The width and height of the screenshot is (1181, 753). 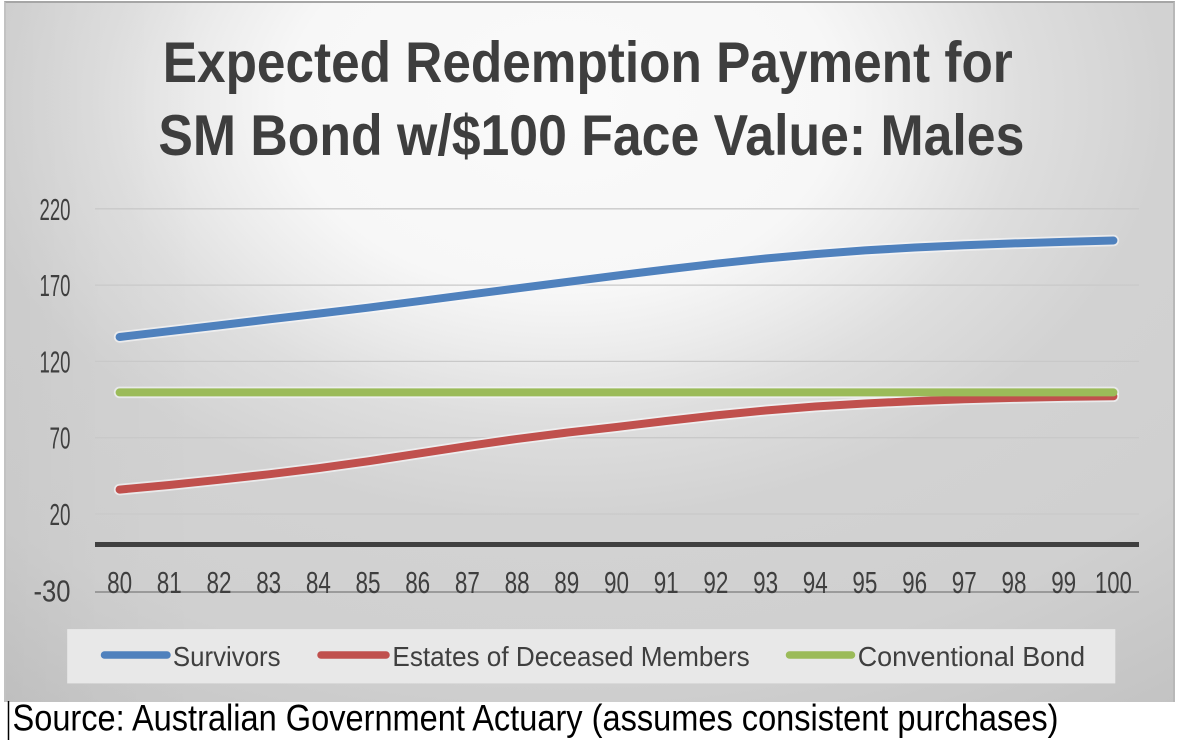 I want to click on svg-text: Survivors, so click(x=227, y=656).